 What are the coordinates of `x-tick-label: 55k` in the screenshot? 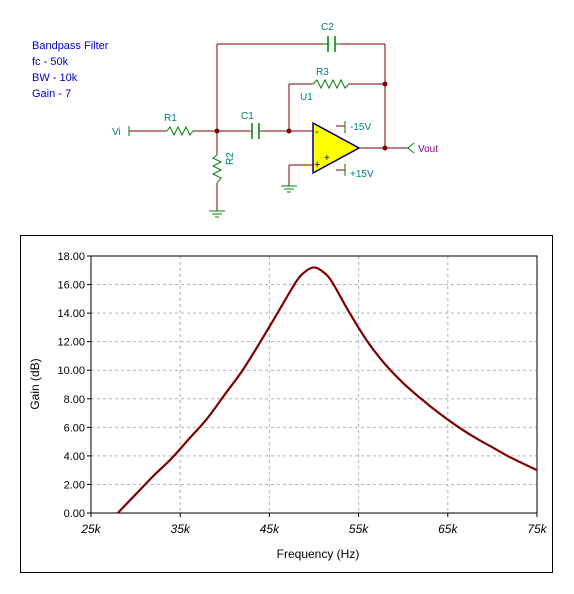 It's located at (359, 529).